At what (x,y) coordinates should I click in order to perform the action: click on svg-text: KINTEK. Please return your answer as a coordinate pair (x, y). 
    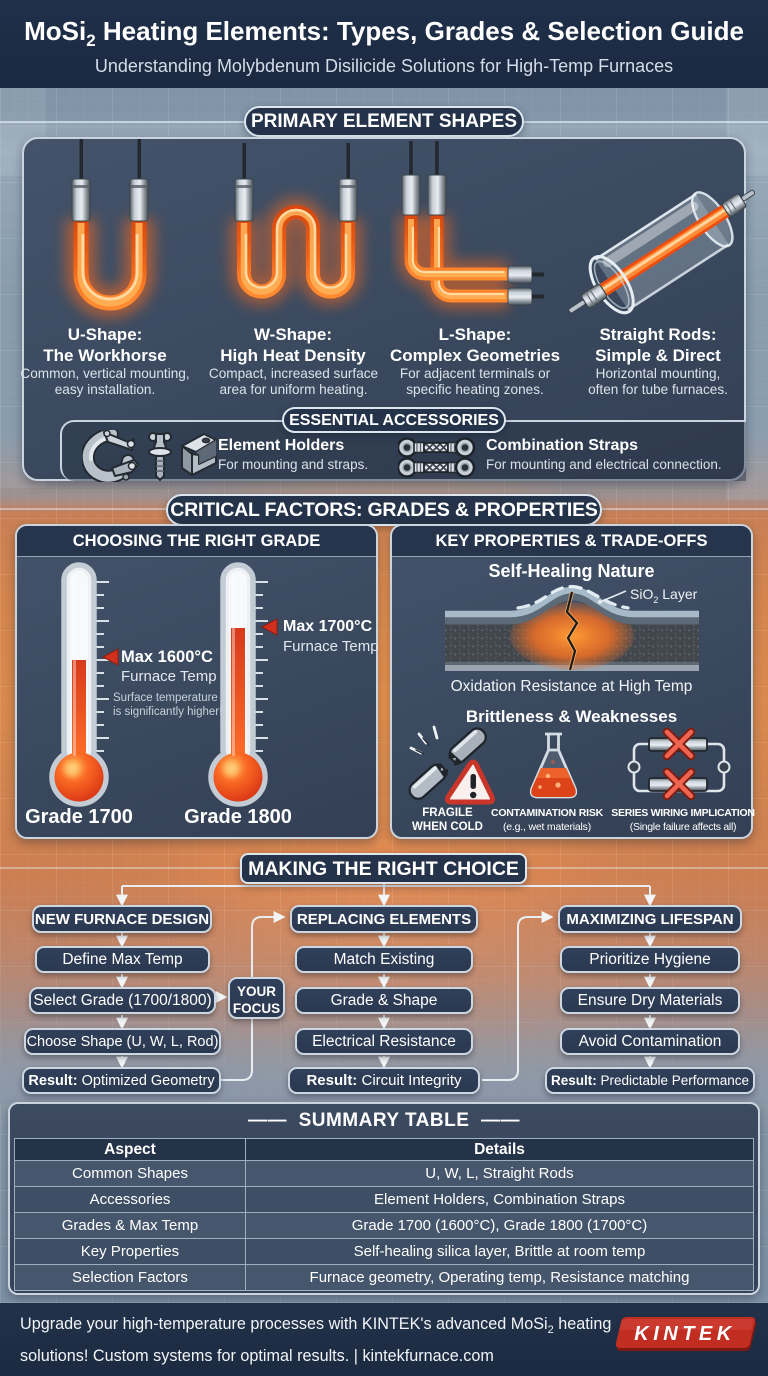
    Looking at the image, I should click on (684, 1334).